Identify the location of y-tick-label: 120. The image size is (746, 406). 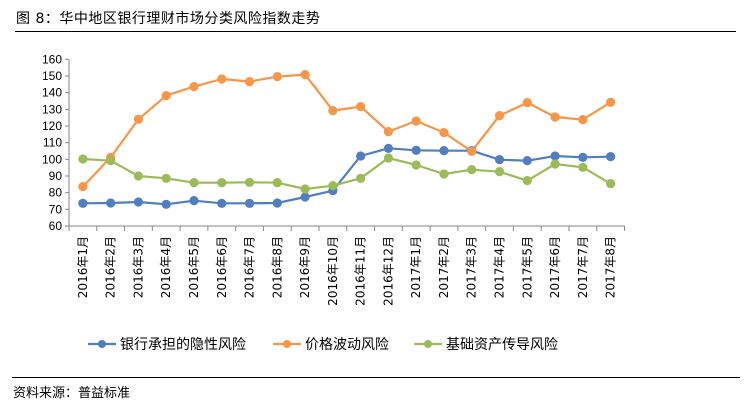
(52, 126).